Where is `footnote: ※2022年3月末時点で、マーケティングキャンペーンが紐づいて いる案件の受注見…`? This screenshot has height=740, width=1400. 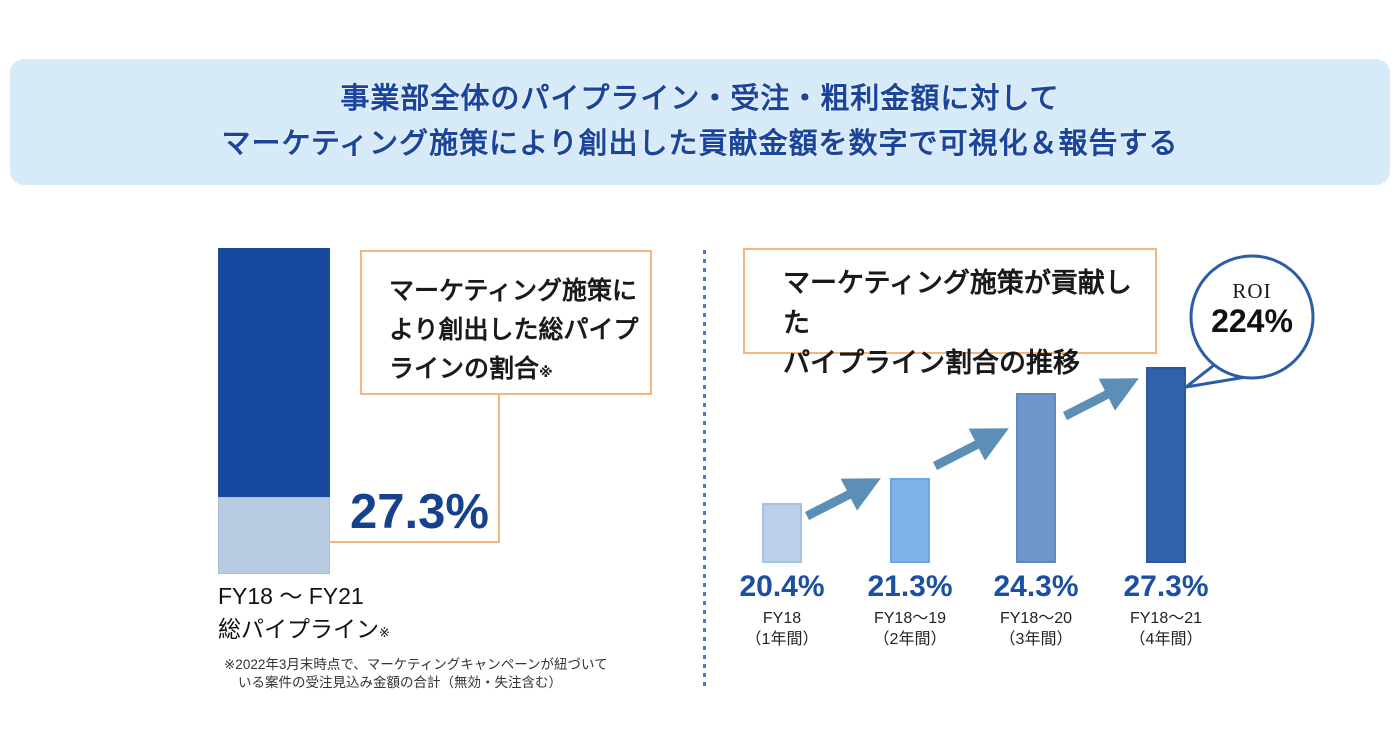
footnote: ※2022年3月末時点で、マーケティングキャンペーンが紐づいて いる案件の受注見… is located at coordinates (416, 674).